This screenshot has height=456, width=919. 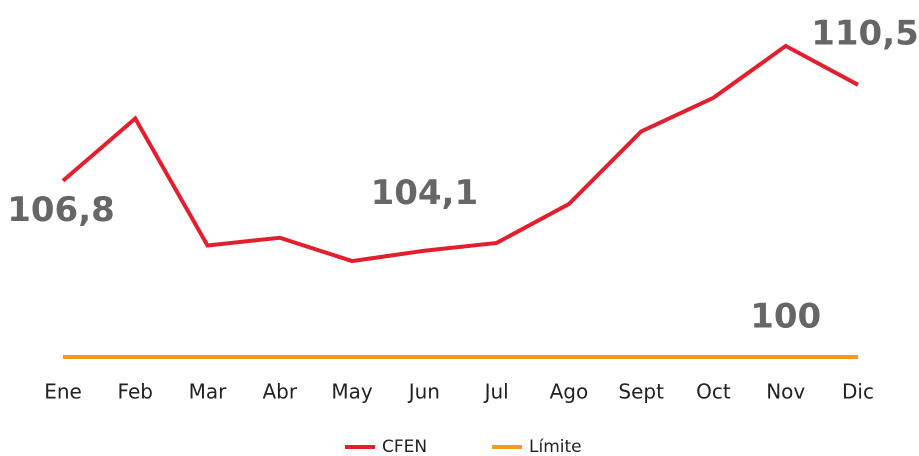 I want to click on x-tick-label: Jul, so click(x=496, y=392).